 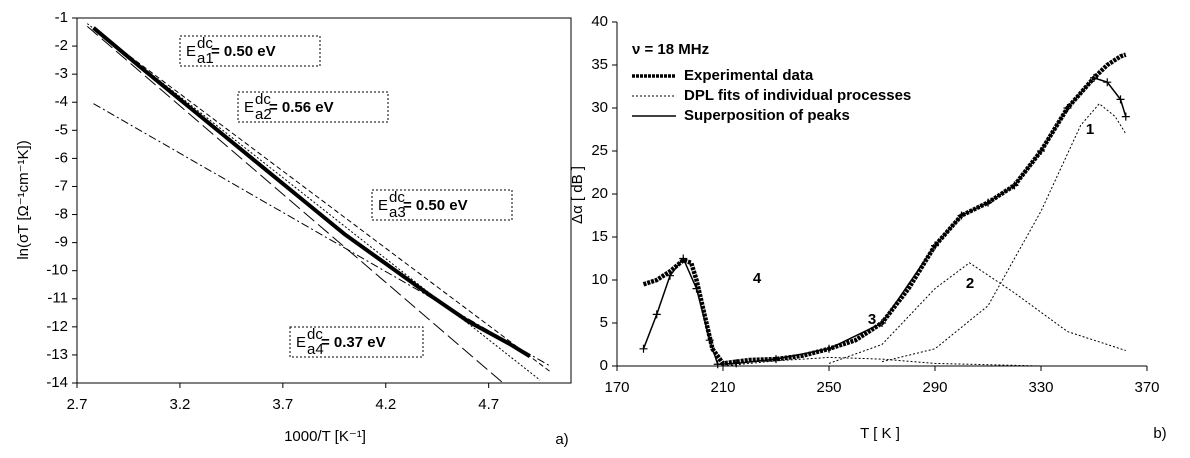 What do you see at coordinates (61, 73) in the screenshot?
I see `y-tick-label: -3` at bounding box center [61, 73].